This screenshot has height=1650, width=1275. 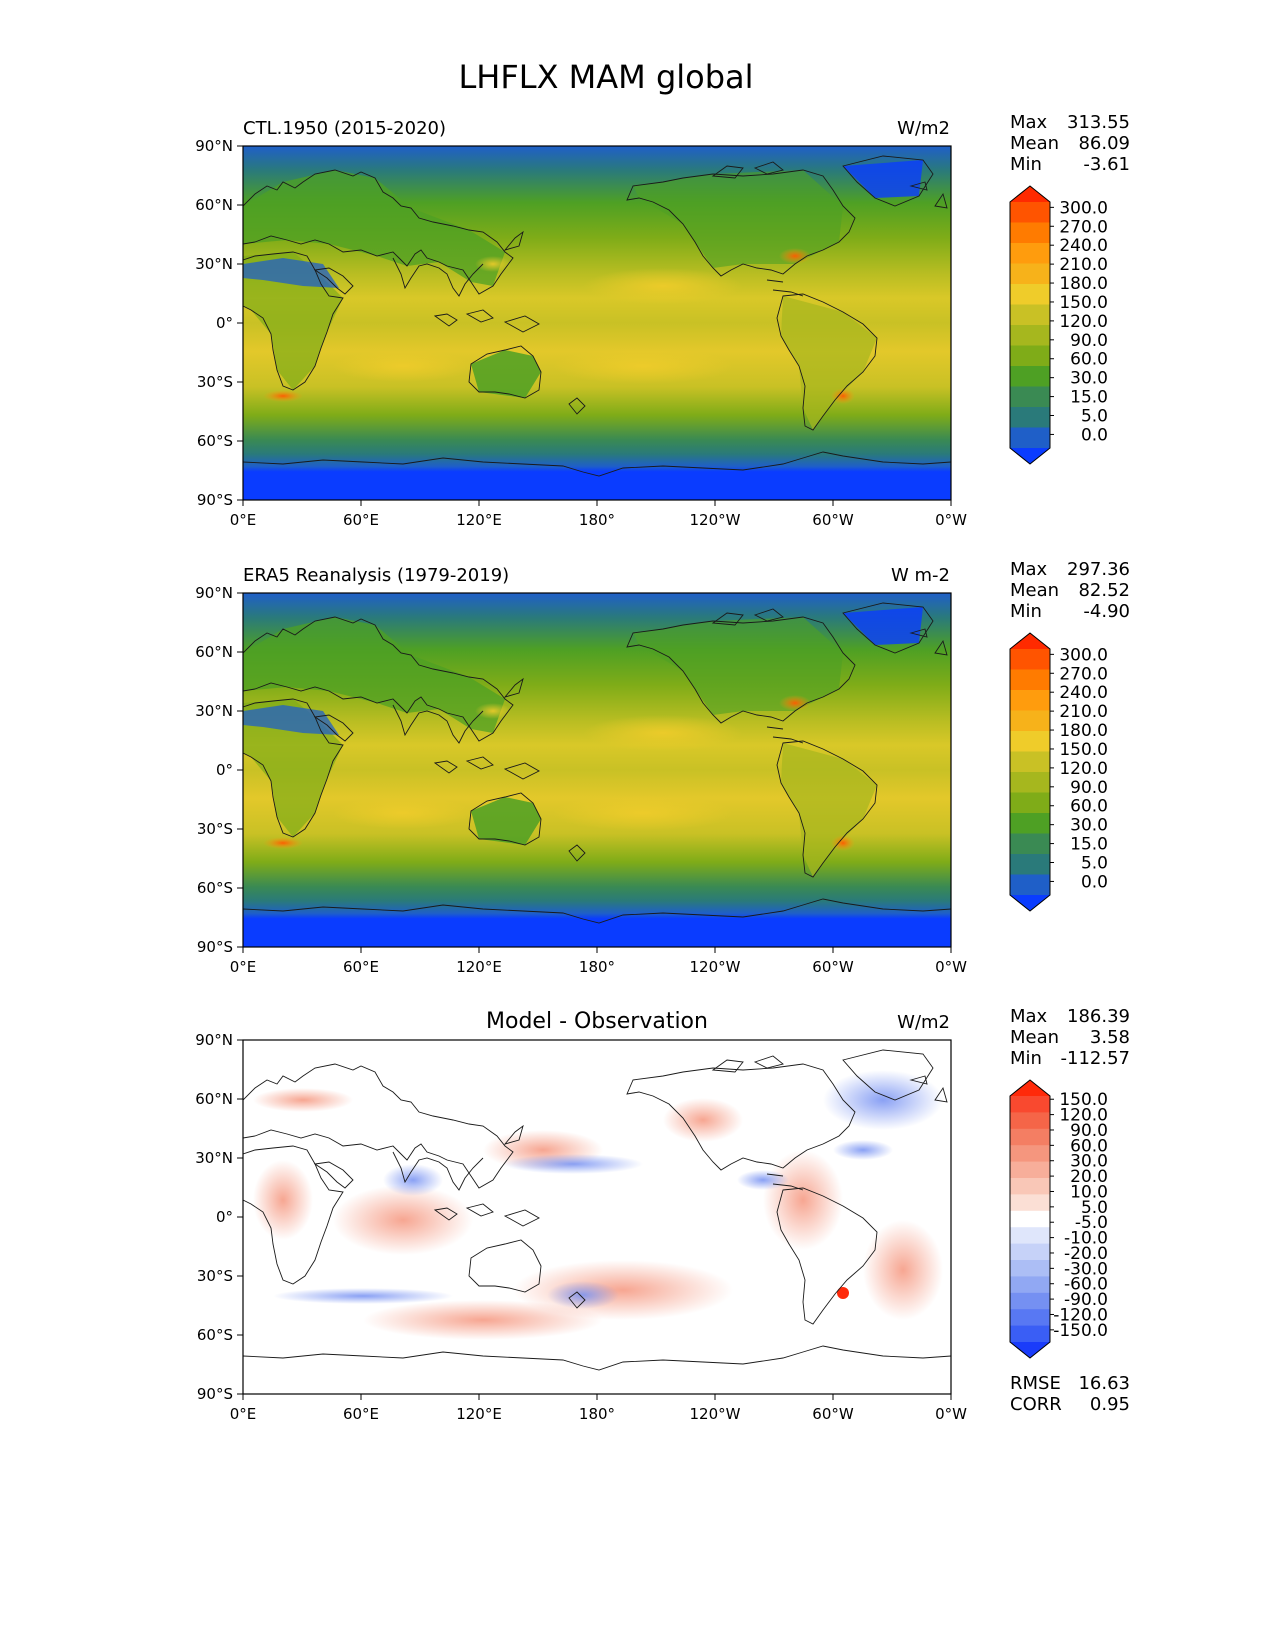 I want to click on colorbar-label: -5.0, so click(x=1091, y=1223).